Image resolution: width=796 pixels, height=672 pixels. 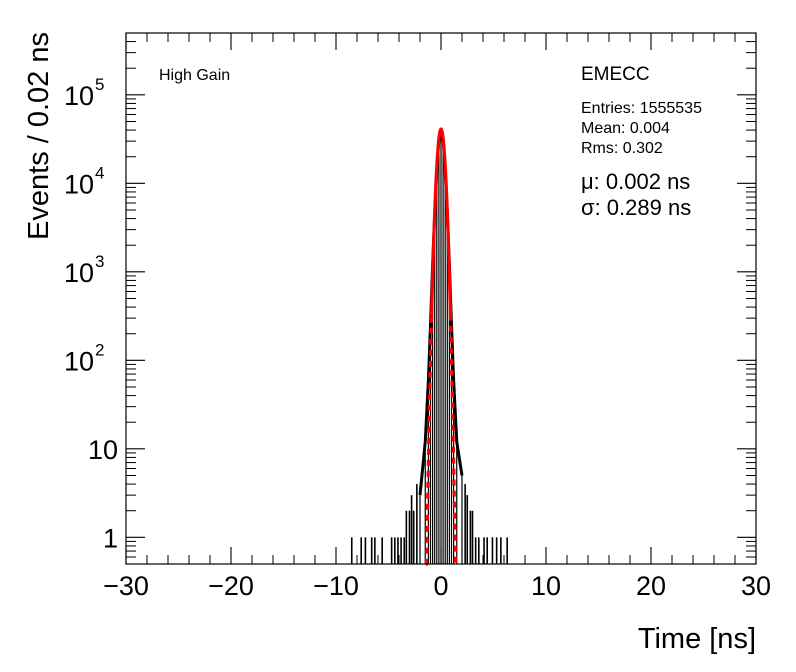 I want to click on x-tick-label: −20, so click(x=231, y=586).